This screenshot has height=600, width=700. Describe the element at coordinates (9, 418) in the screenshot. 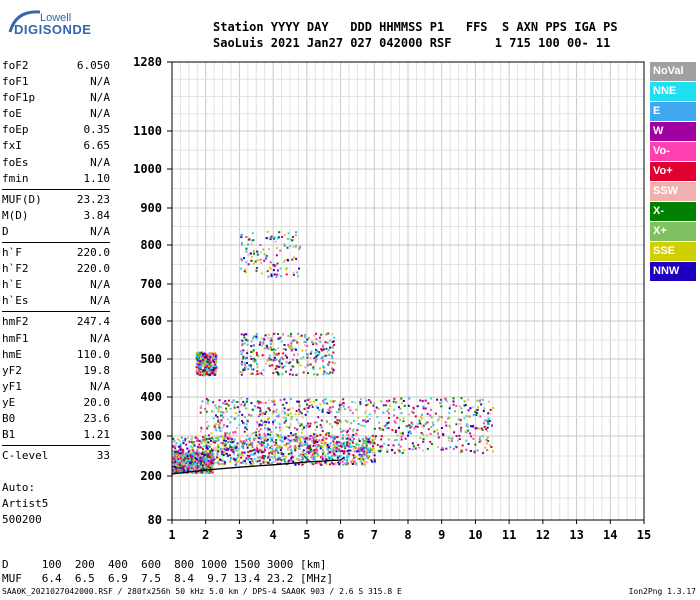

I see `param-label: B0` at that location.